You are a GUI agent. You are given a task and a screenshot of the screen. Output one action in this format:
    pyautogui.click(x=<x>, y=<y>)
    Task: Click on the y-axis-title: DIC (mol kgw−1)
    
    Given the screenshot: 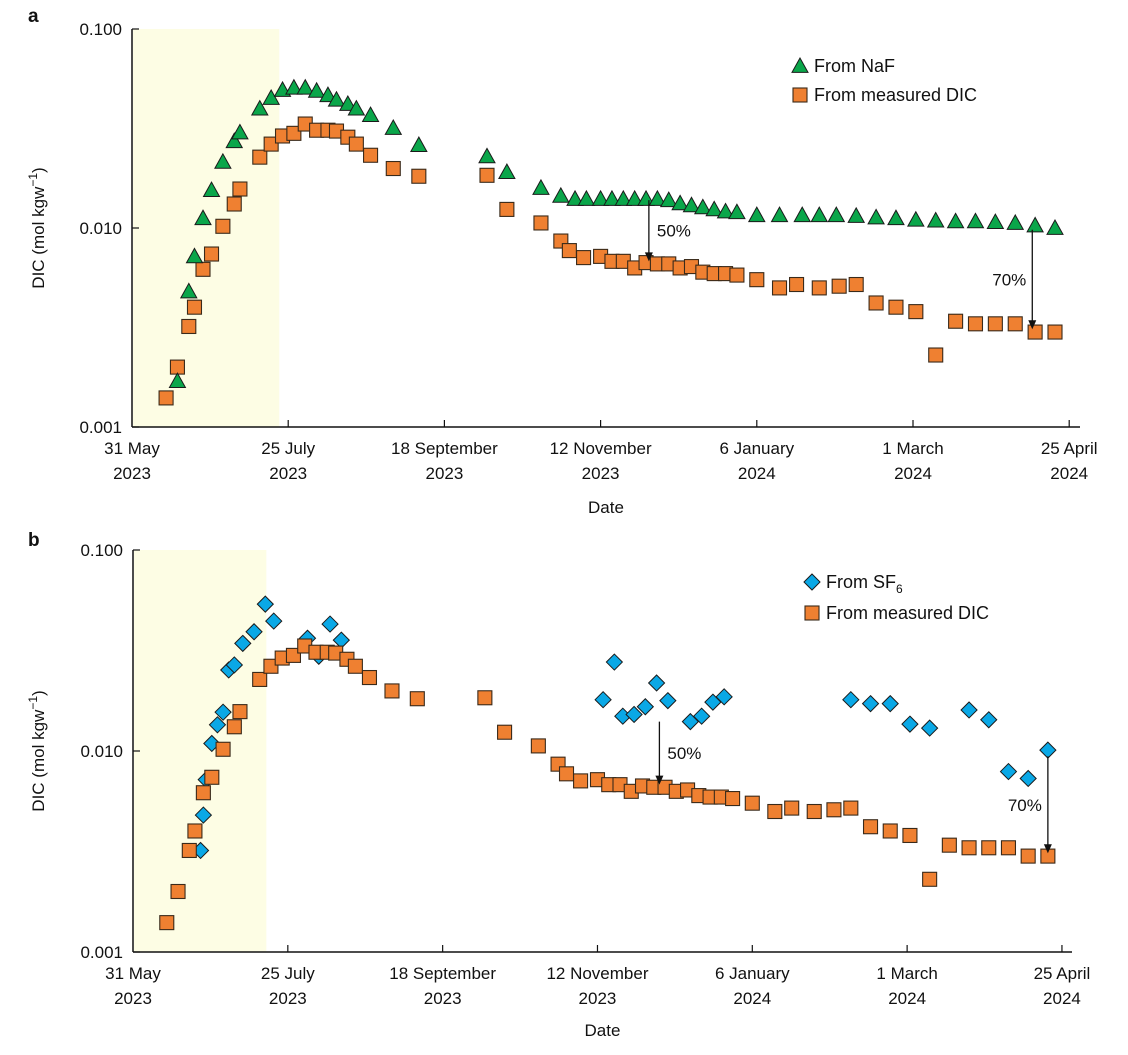 What is the action you would take?
    pyautogui.click(x=37, y=750)
    